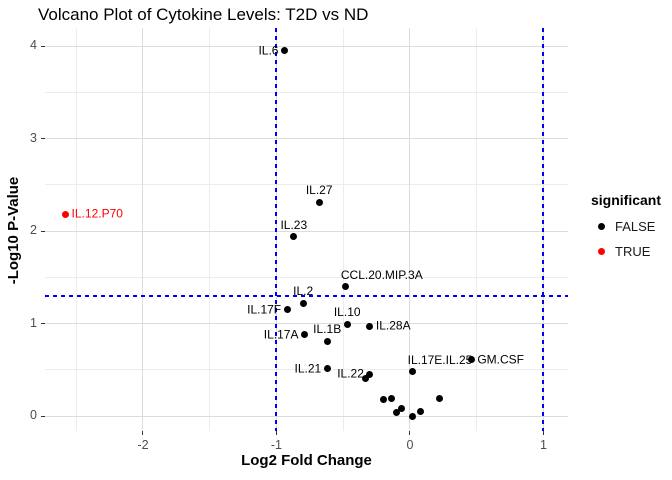 Image resolution: width=672 pixels, height=480 pixels. What do you see at coordinates (33, 45) in the screenshot?
I see `y-tick-label: 4` at bounding box center [33, 45].